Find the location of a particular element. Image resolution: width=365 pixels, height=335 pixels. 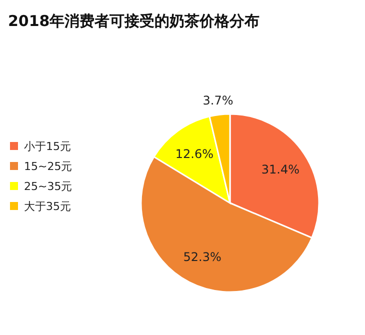

legend-label: 小于15元 is located at coordinates (47, 146).